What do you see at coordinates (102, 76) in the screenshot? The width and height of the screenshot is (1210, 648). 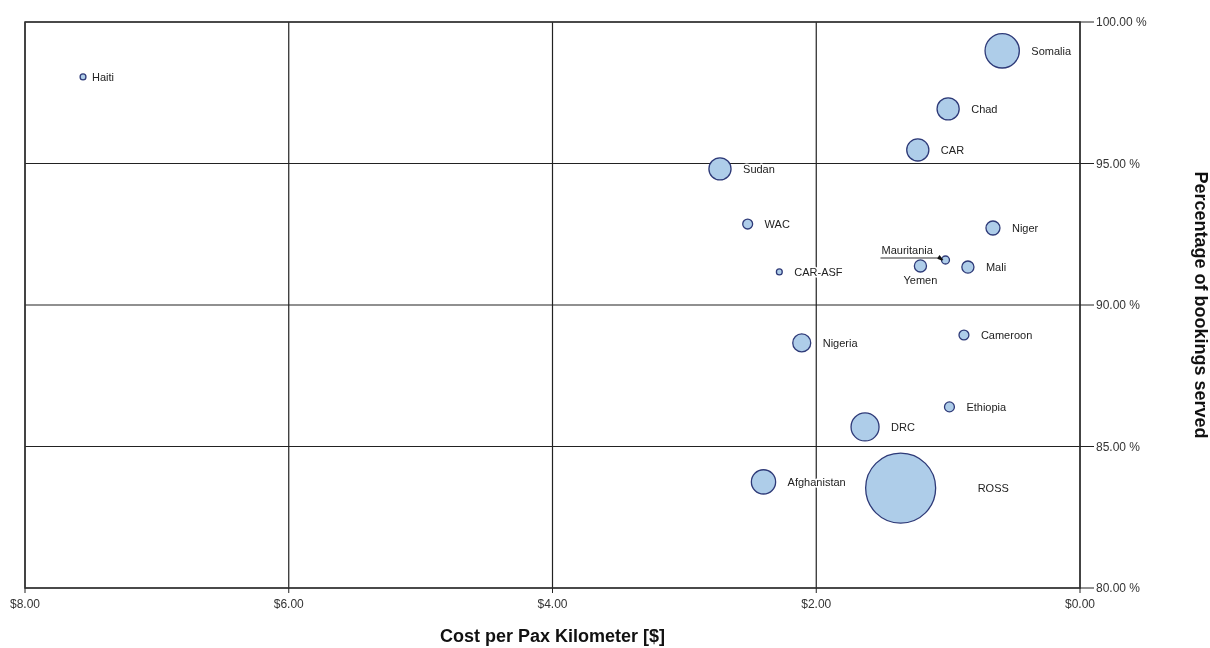 I see `annotation: Haiti` at bounding box center [102, 76].